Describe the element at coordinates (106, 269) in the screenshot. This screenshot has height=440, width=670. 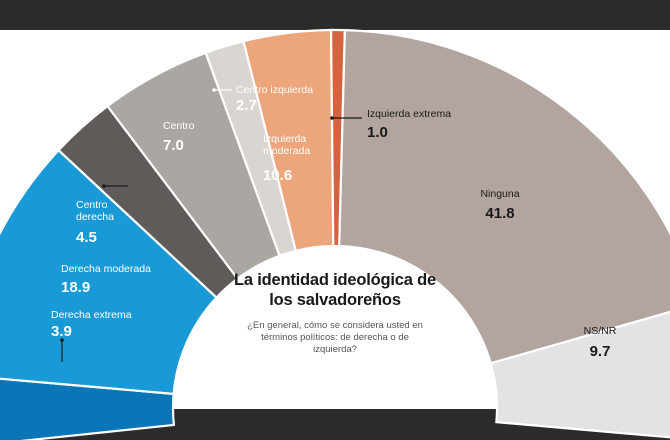
I see `label-derecha-moderada: Derecha moderada` at that location.